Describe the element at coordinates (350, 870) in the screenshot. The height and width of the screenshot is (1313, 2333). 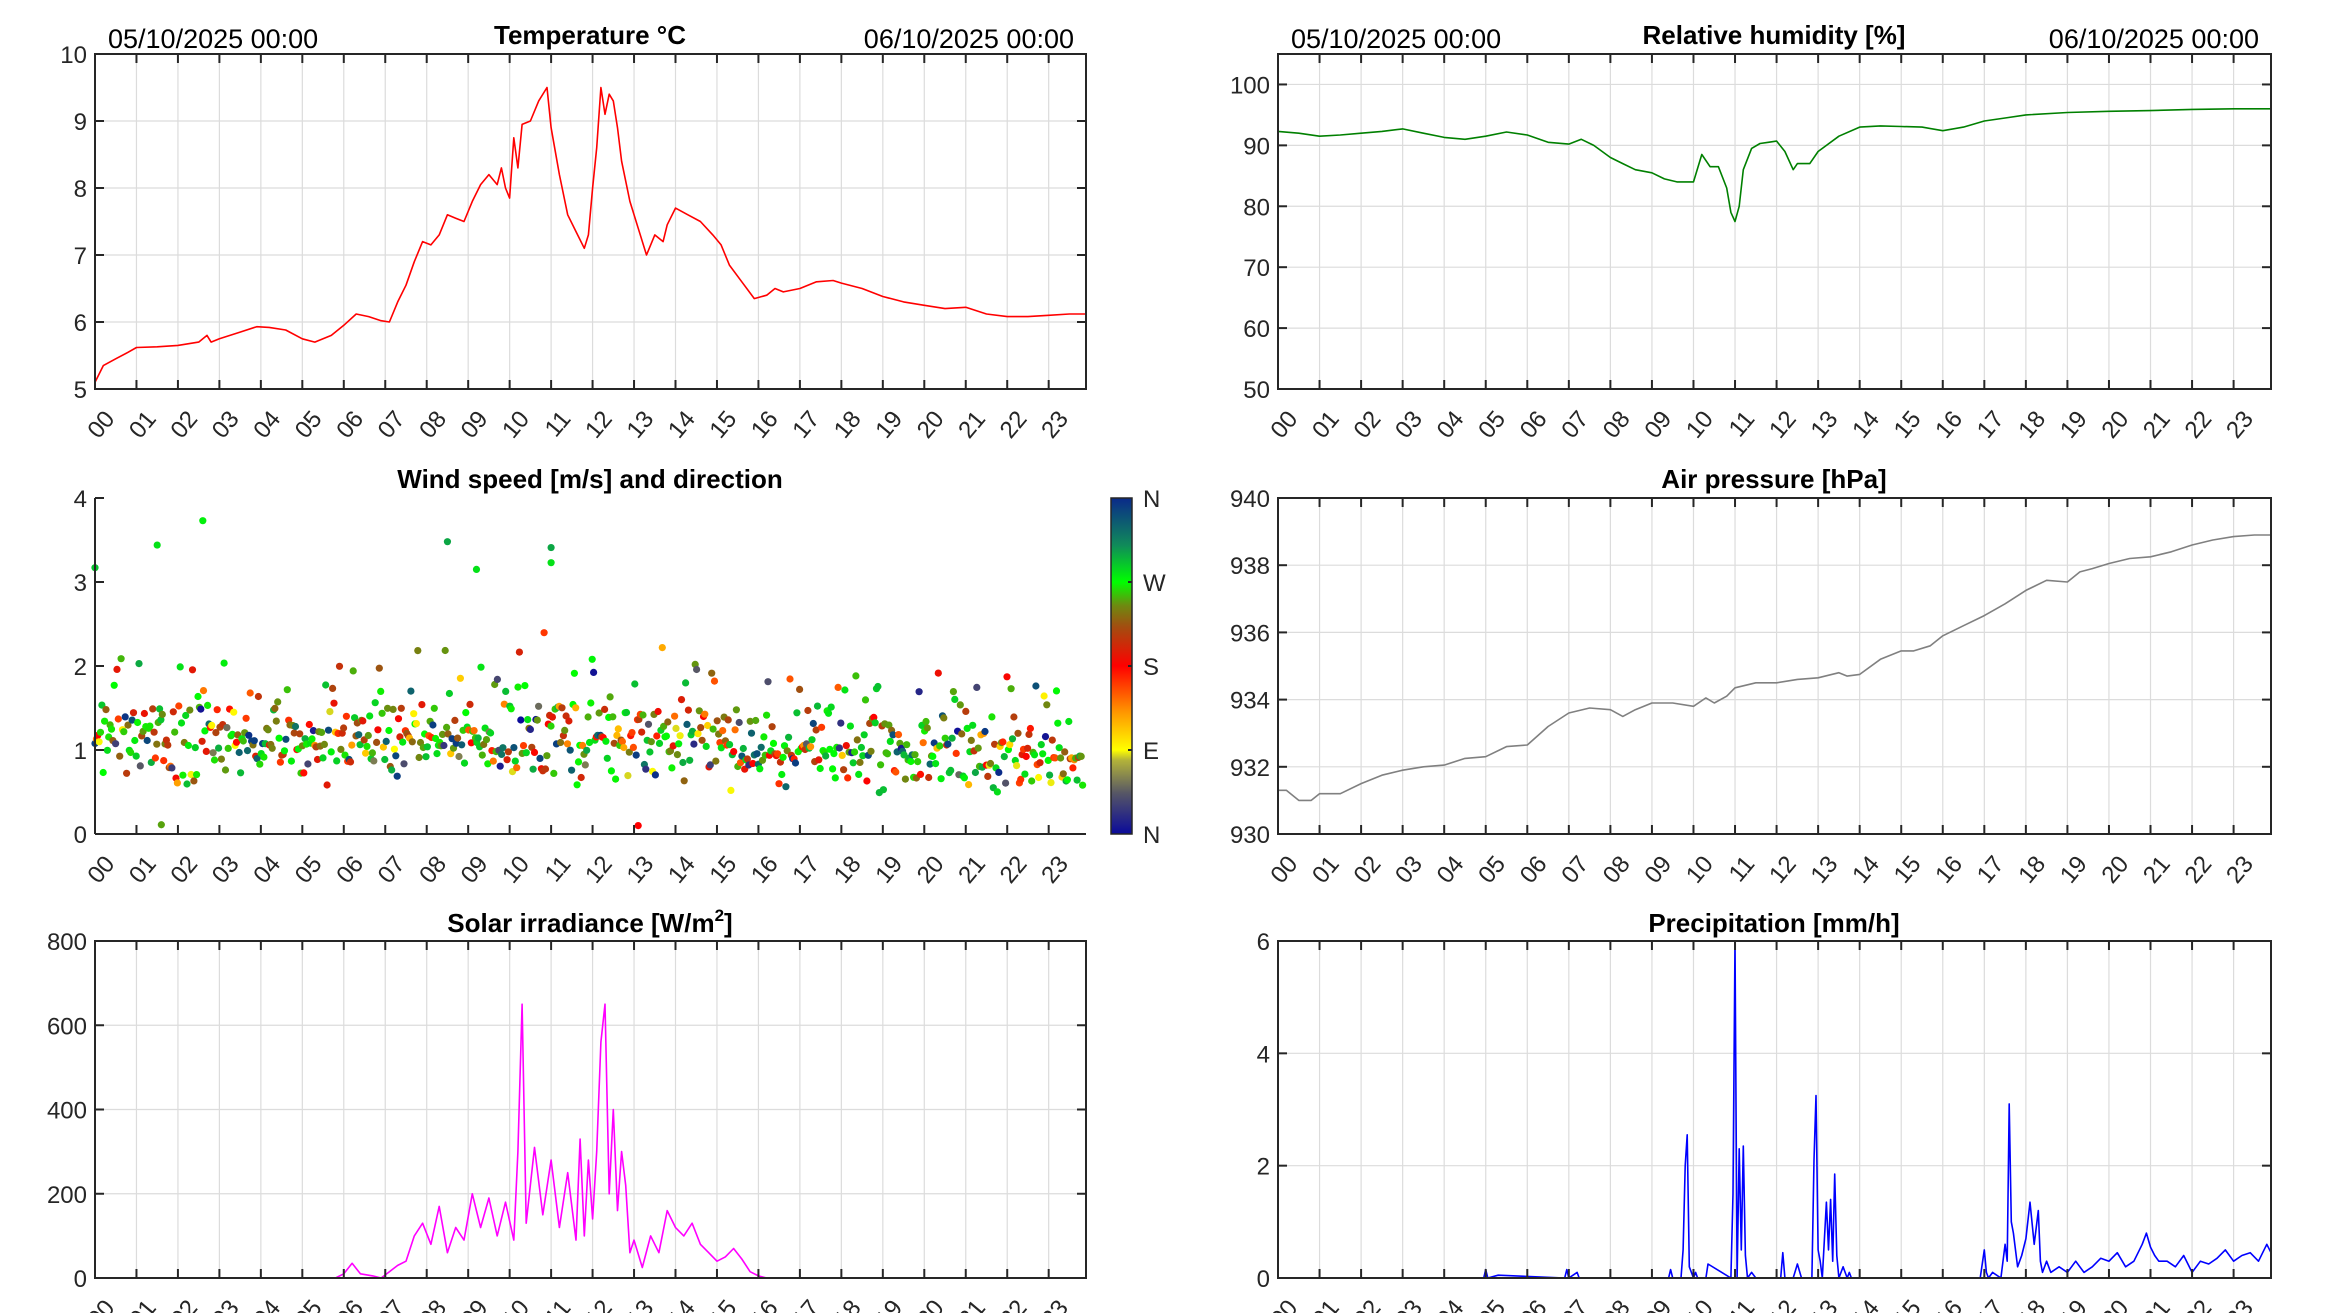
I see `wind-xtick-label: 06` at that location.